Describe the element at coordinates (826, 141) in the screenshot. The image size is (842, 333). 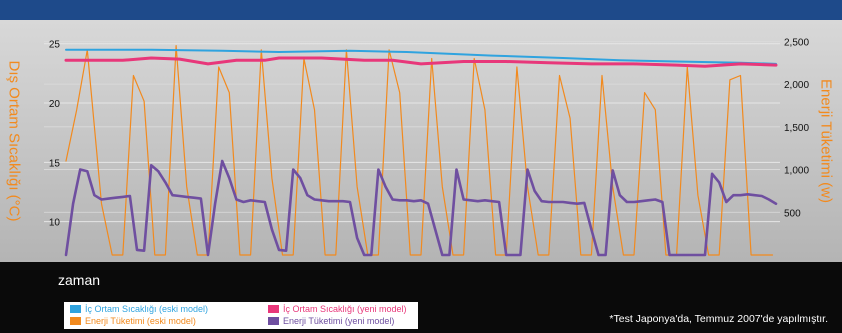
I see `y-axis-right-title: Enerji Tüketimi (w)` at that location.